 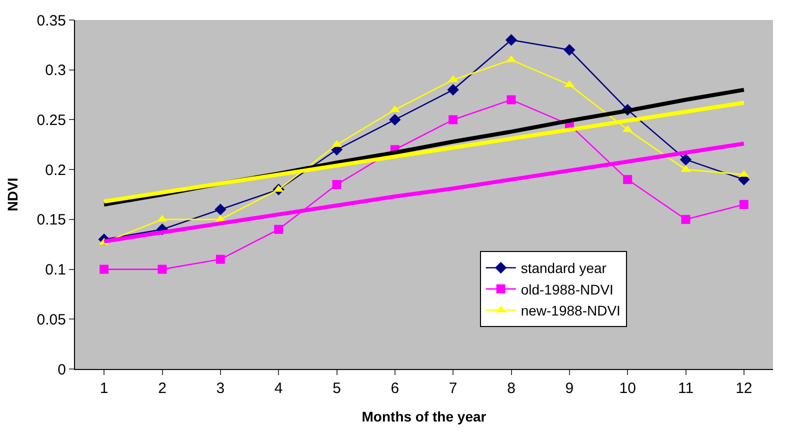 What do you see at coordinates (567, 289) in the screenshot?
I see `legend-label: old-1988-NDVI` at bounding box center [567, 289].